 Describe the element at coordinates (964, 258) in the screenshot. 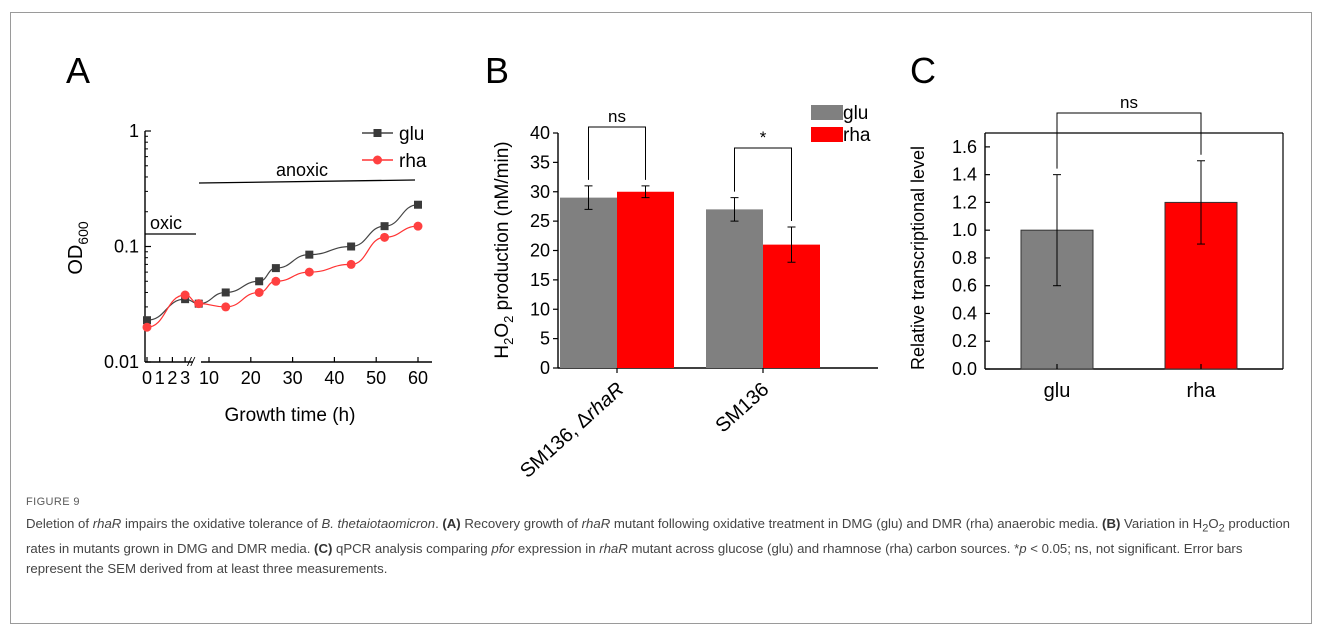

I see `y-tick-label: 0.8` at that location.